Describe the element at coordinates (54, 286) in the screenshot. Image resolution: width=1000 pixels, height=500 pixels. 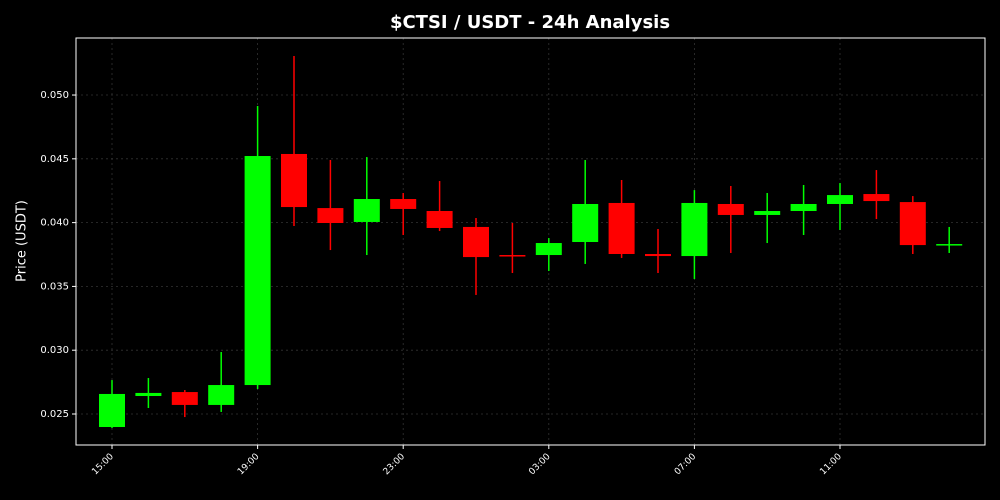
I see `y-tick-label: 0.035` at that location.